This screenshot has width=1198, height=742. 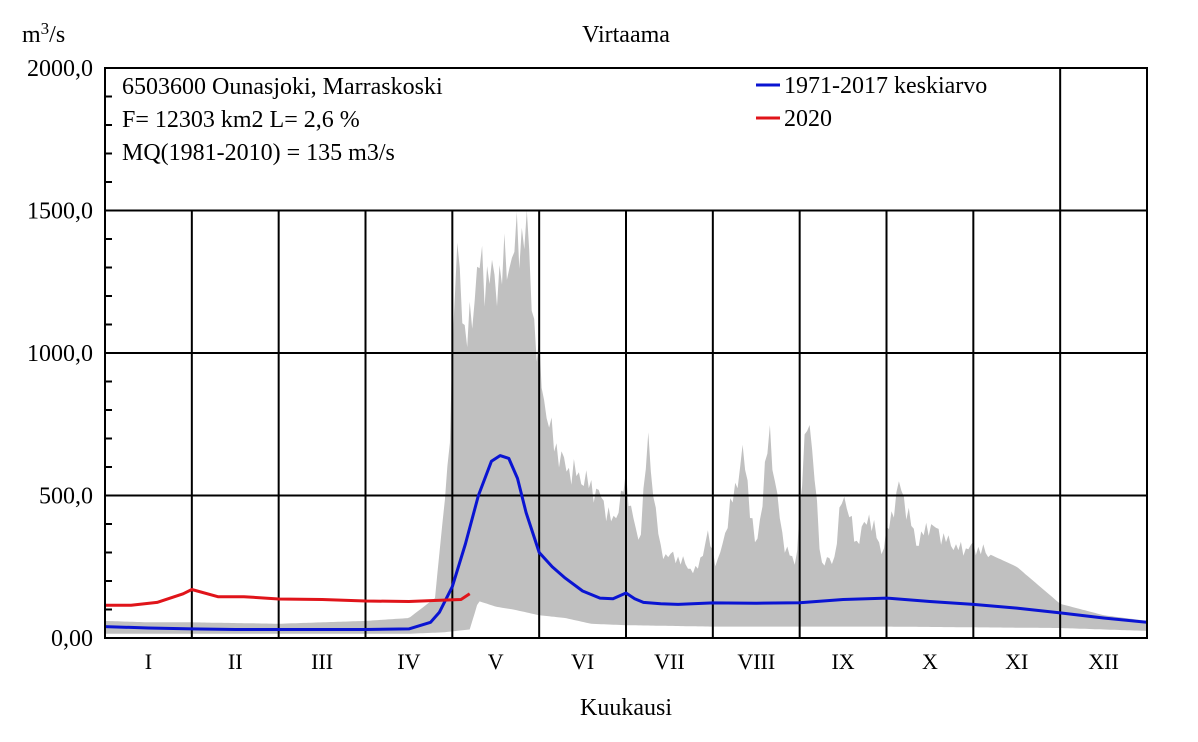 I want to click on y-tick-label-4: 2000,0, so click(x=60, y=69).